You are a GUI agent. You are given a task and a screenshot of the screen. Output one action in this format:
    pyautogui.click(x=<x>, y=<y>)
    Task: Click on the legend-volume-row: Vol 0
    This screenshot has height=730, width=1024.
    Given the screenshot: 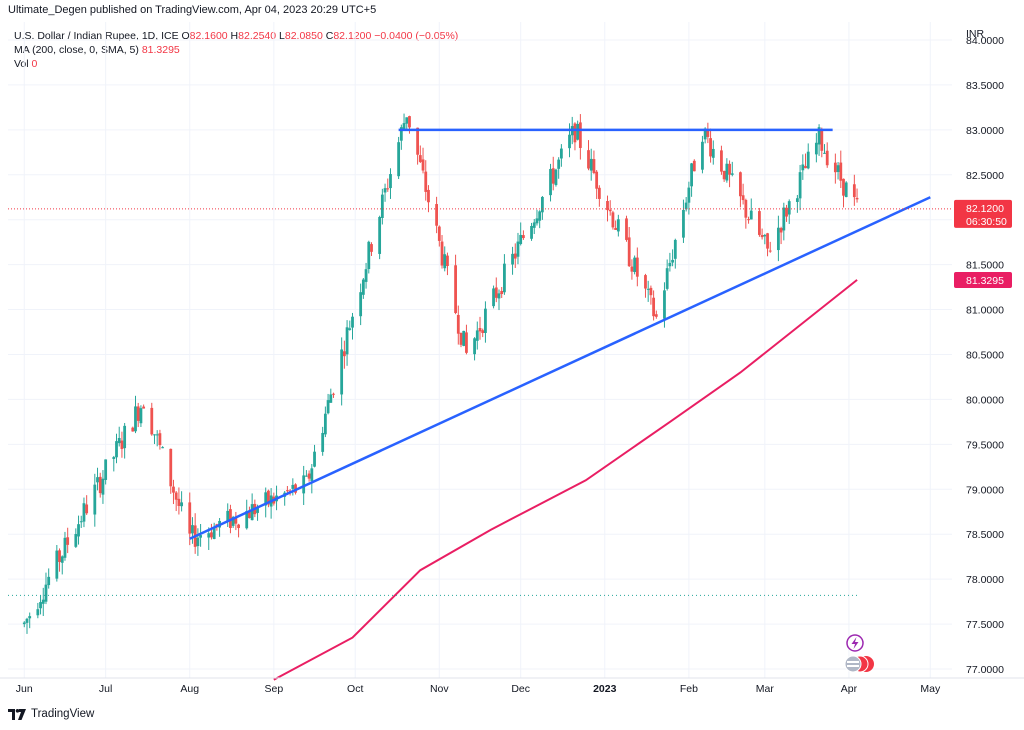 What is the action you would take?
    pyautogui.click(x=236, y=64)
    